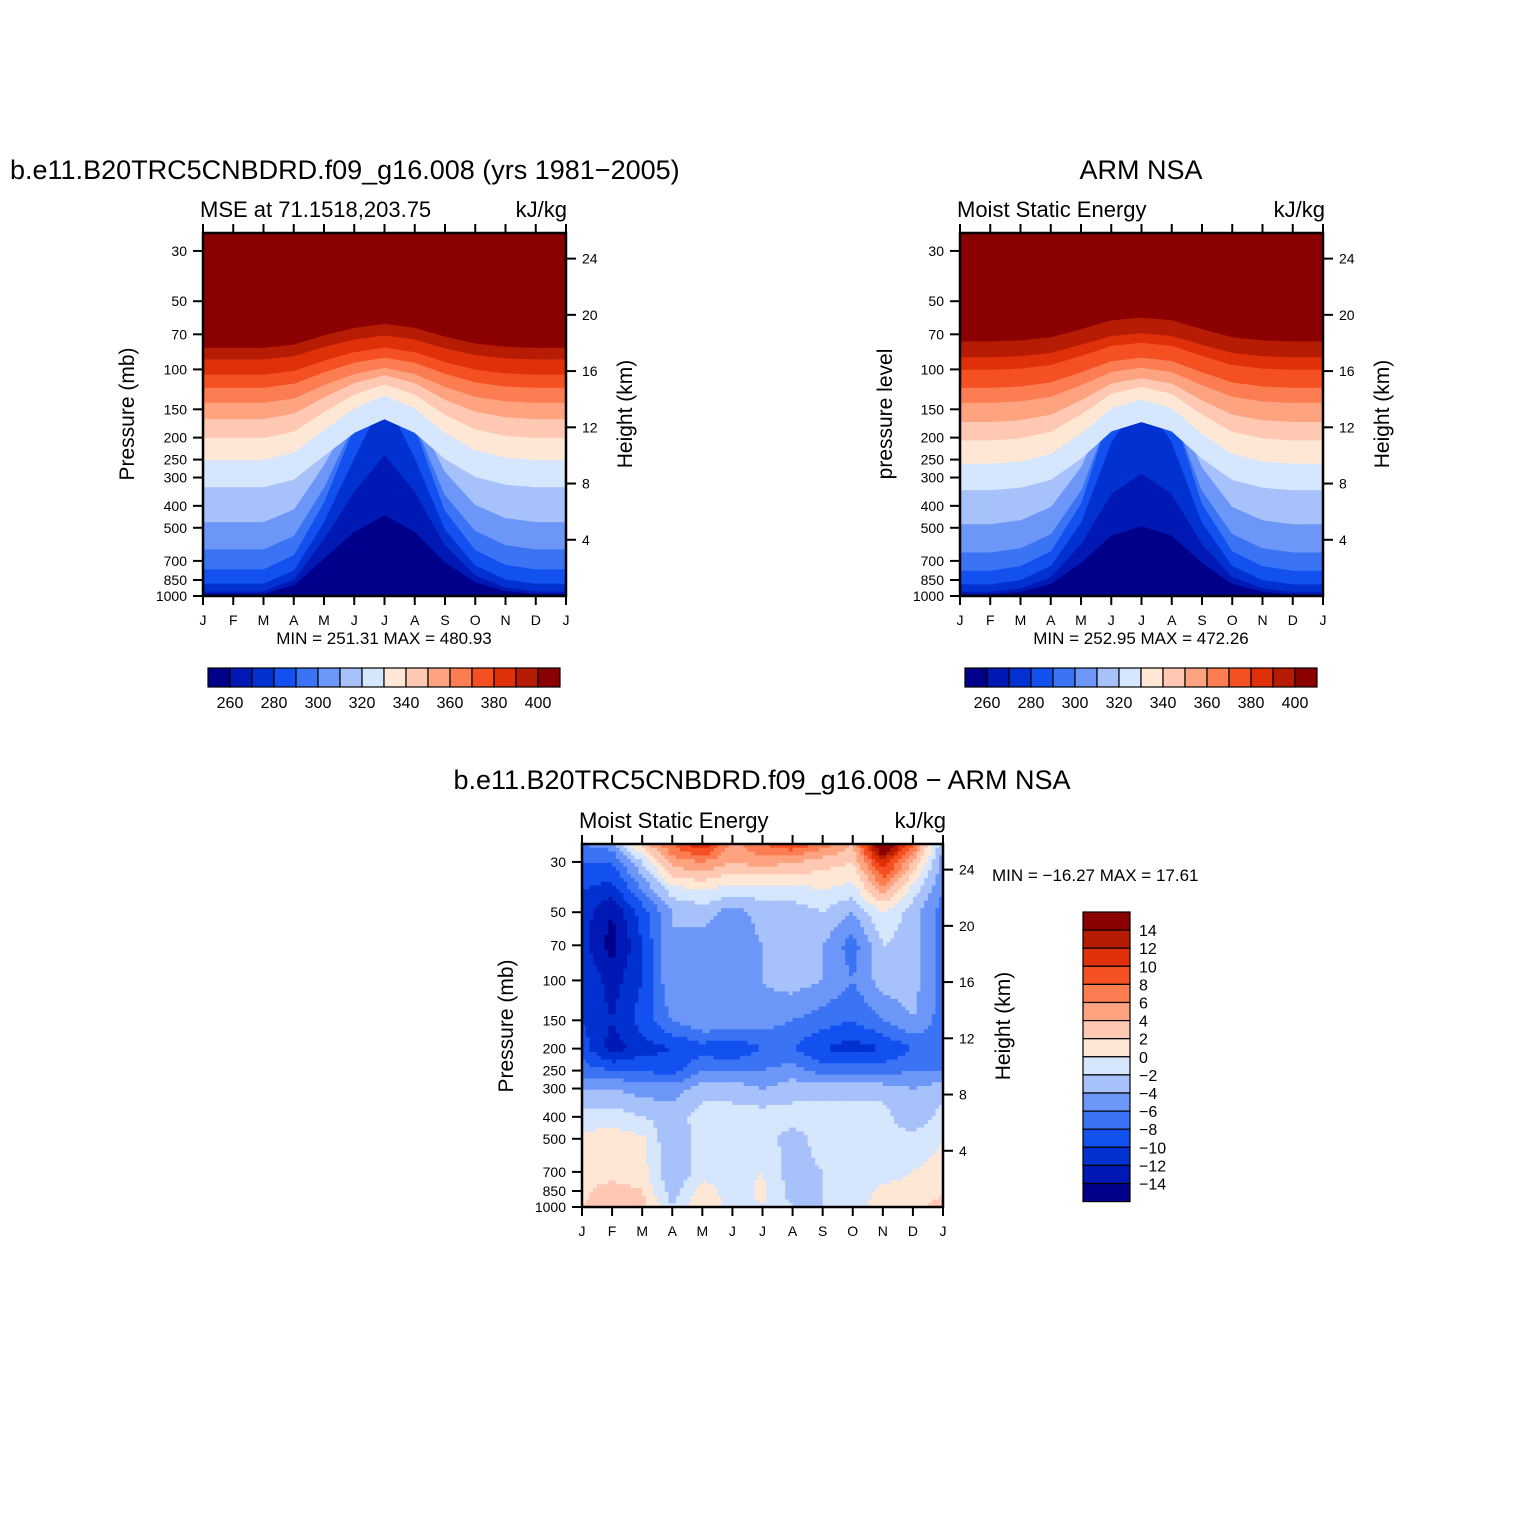  What do you see at coordinates (1141, 620) in the screenshot?
I see `axis-xtick-label: J` at bounding box center [1141, 620].